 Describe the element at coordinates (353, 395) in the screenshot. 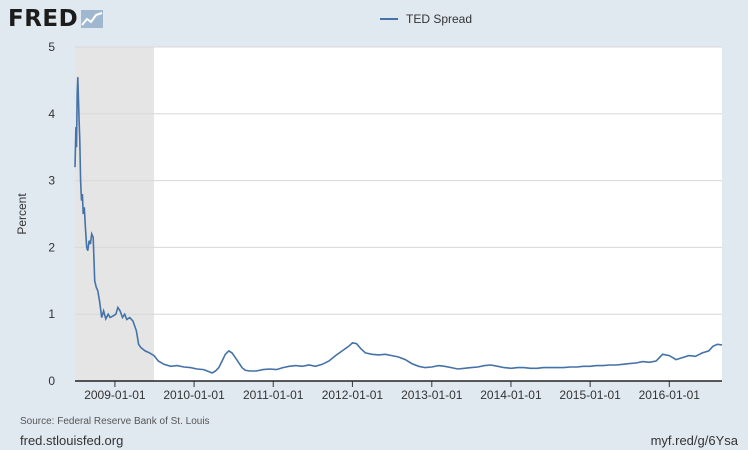

I see `x-tick-label: 2012-01-01` at that location.